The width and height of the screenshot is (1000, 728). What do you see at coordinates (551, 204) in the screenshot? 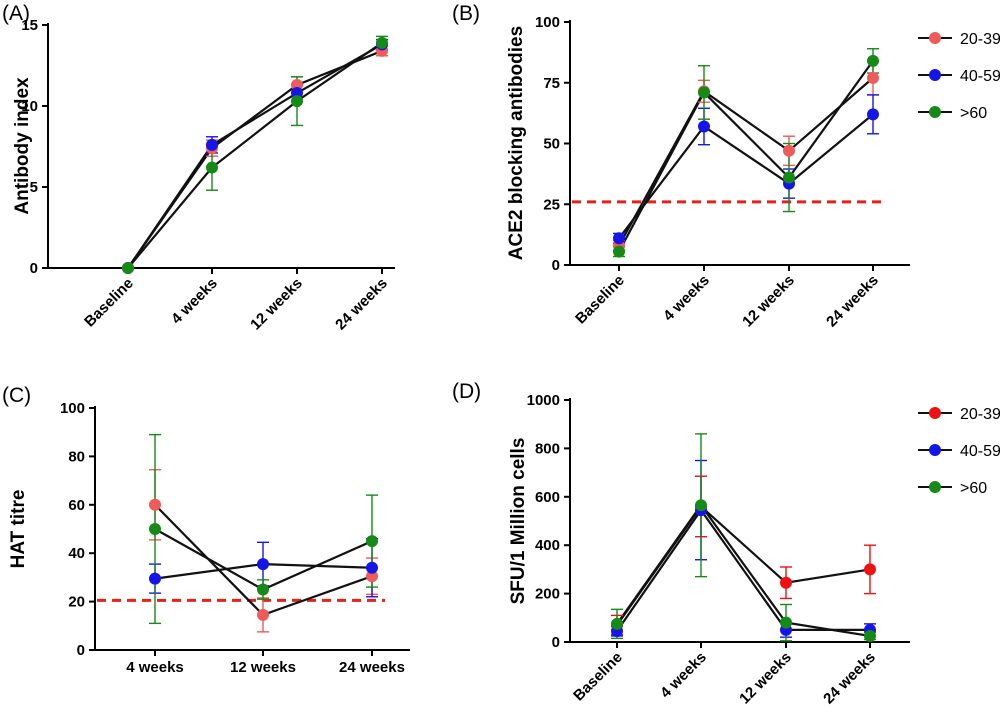
I see `y-tick-label: 25` at bounding box center [551, 204].